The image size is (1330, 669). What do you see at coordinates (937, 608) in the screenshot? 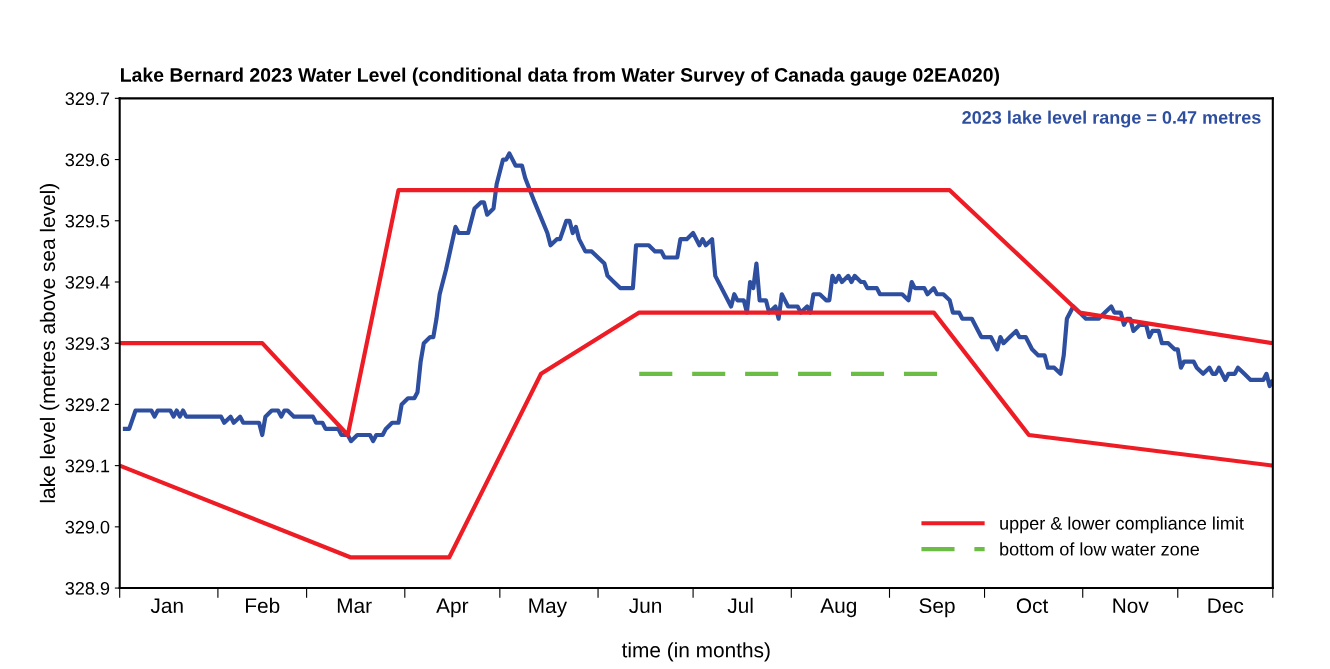
I see `x-tick-label: Sep` at bounding box center [937, 608].